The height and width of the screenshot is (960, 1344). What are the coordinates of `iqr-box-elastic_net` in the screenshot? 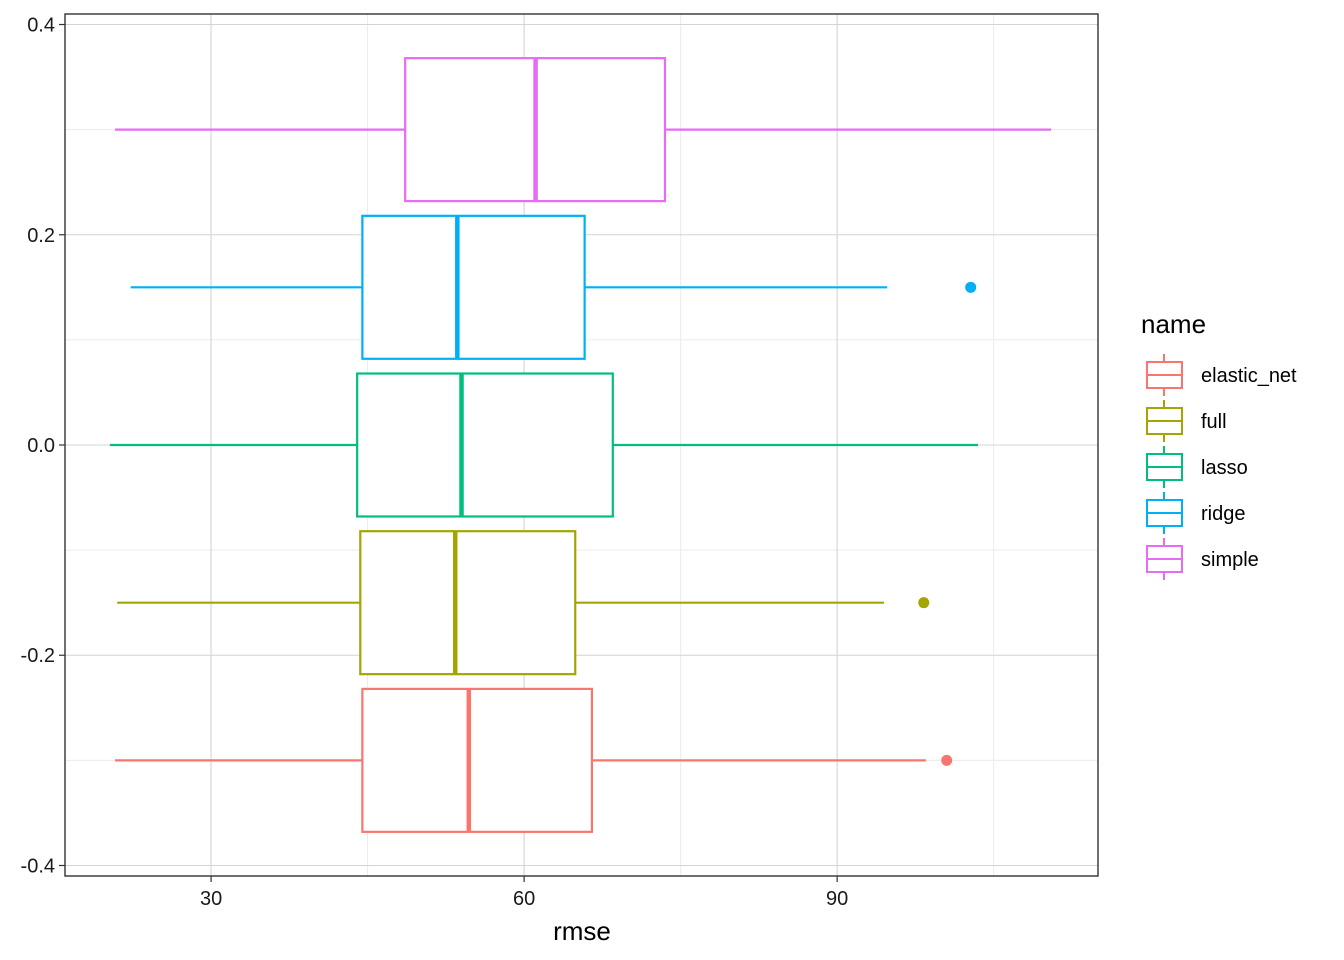 It's located at (477, 760).